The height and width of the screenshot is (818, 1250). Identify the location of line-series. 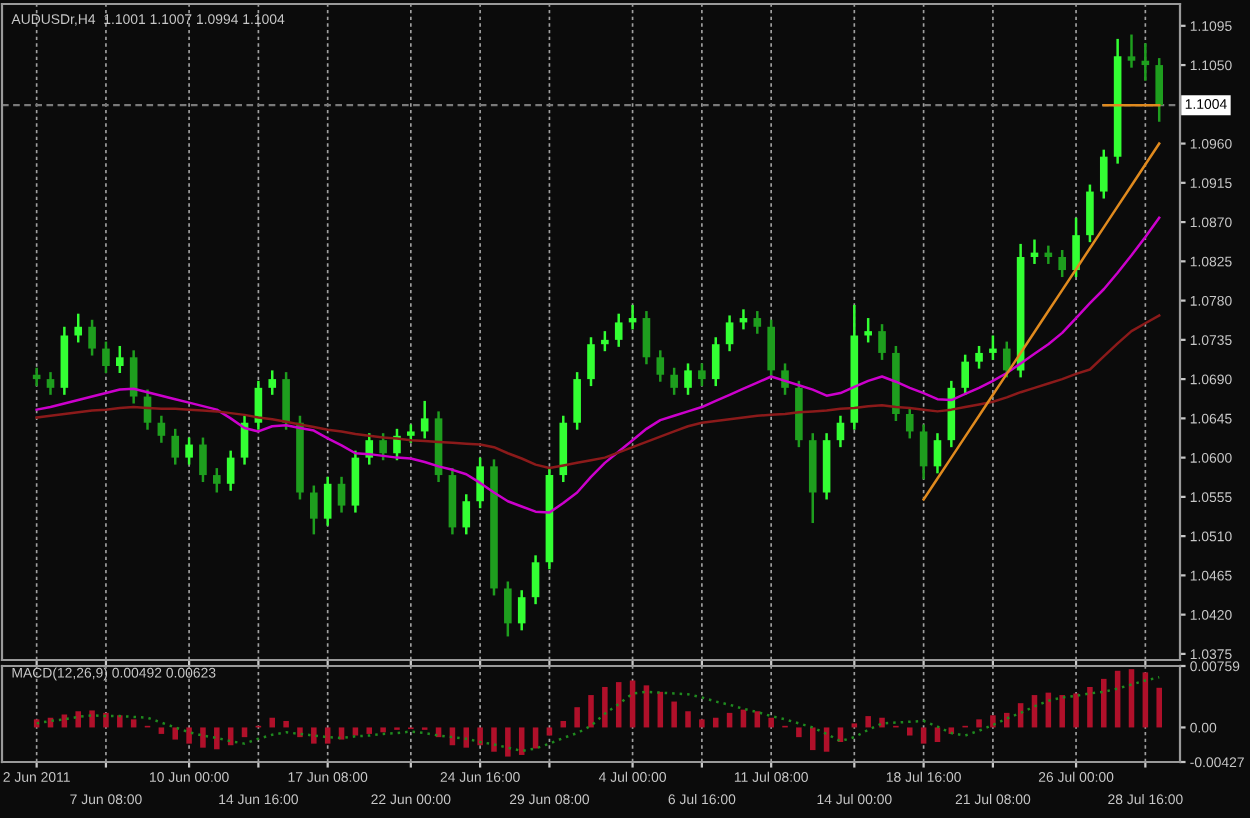
(1041, 321).